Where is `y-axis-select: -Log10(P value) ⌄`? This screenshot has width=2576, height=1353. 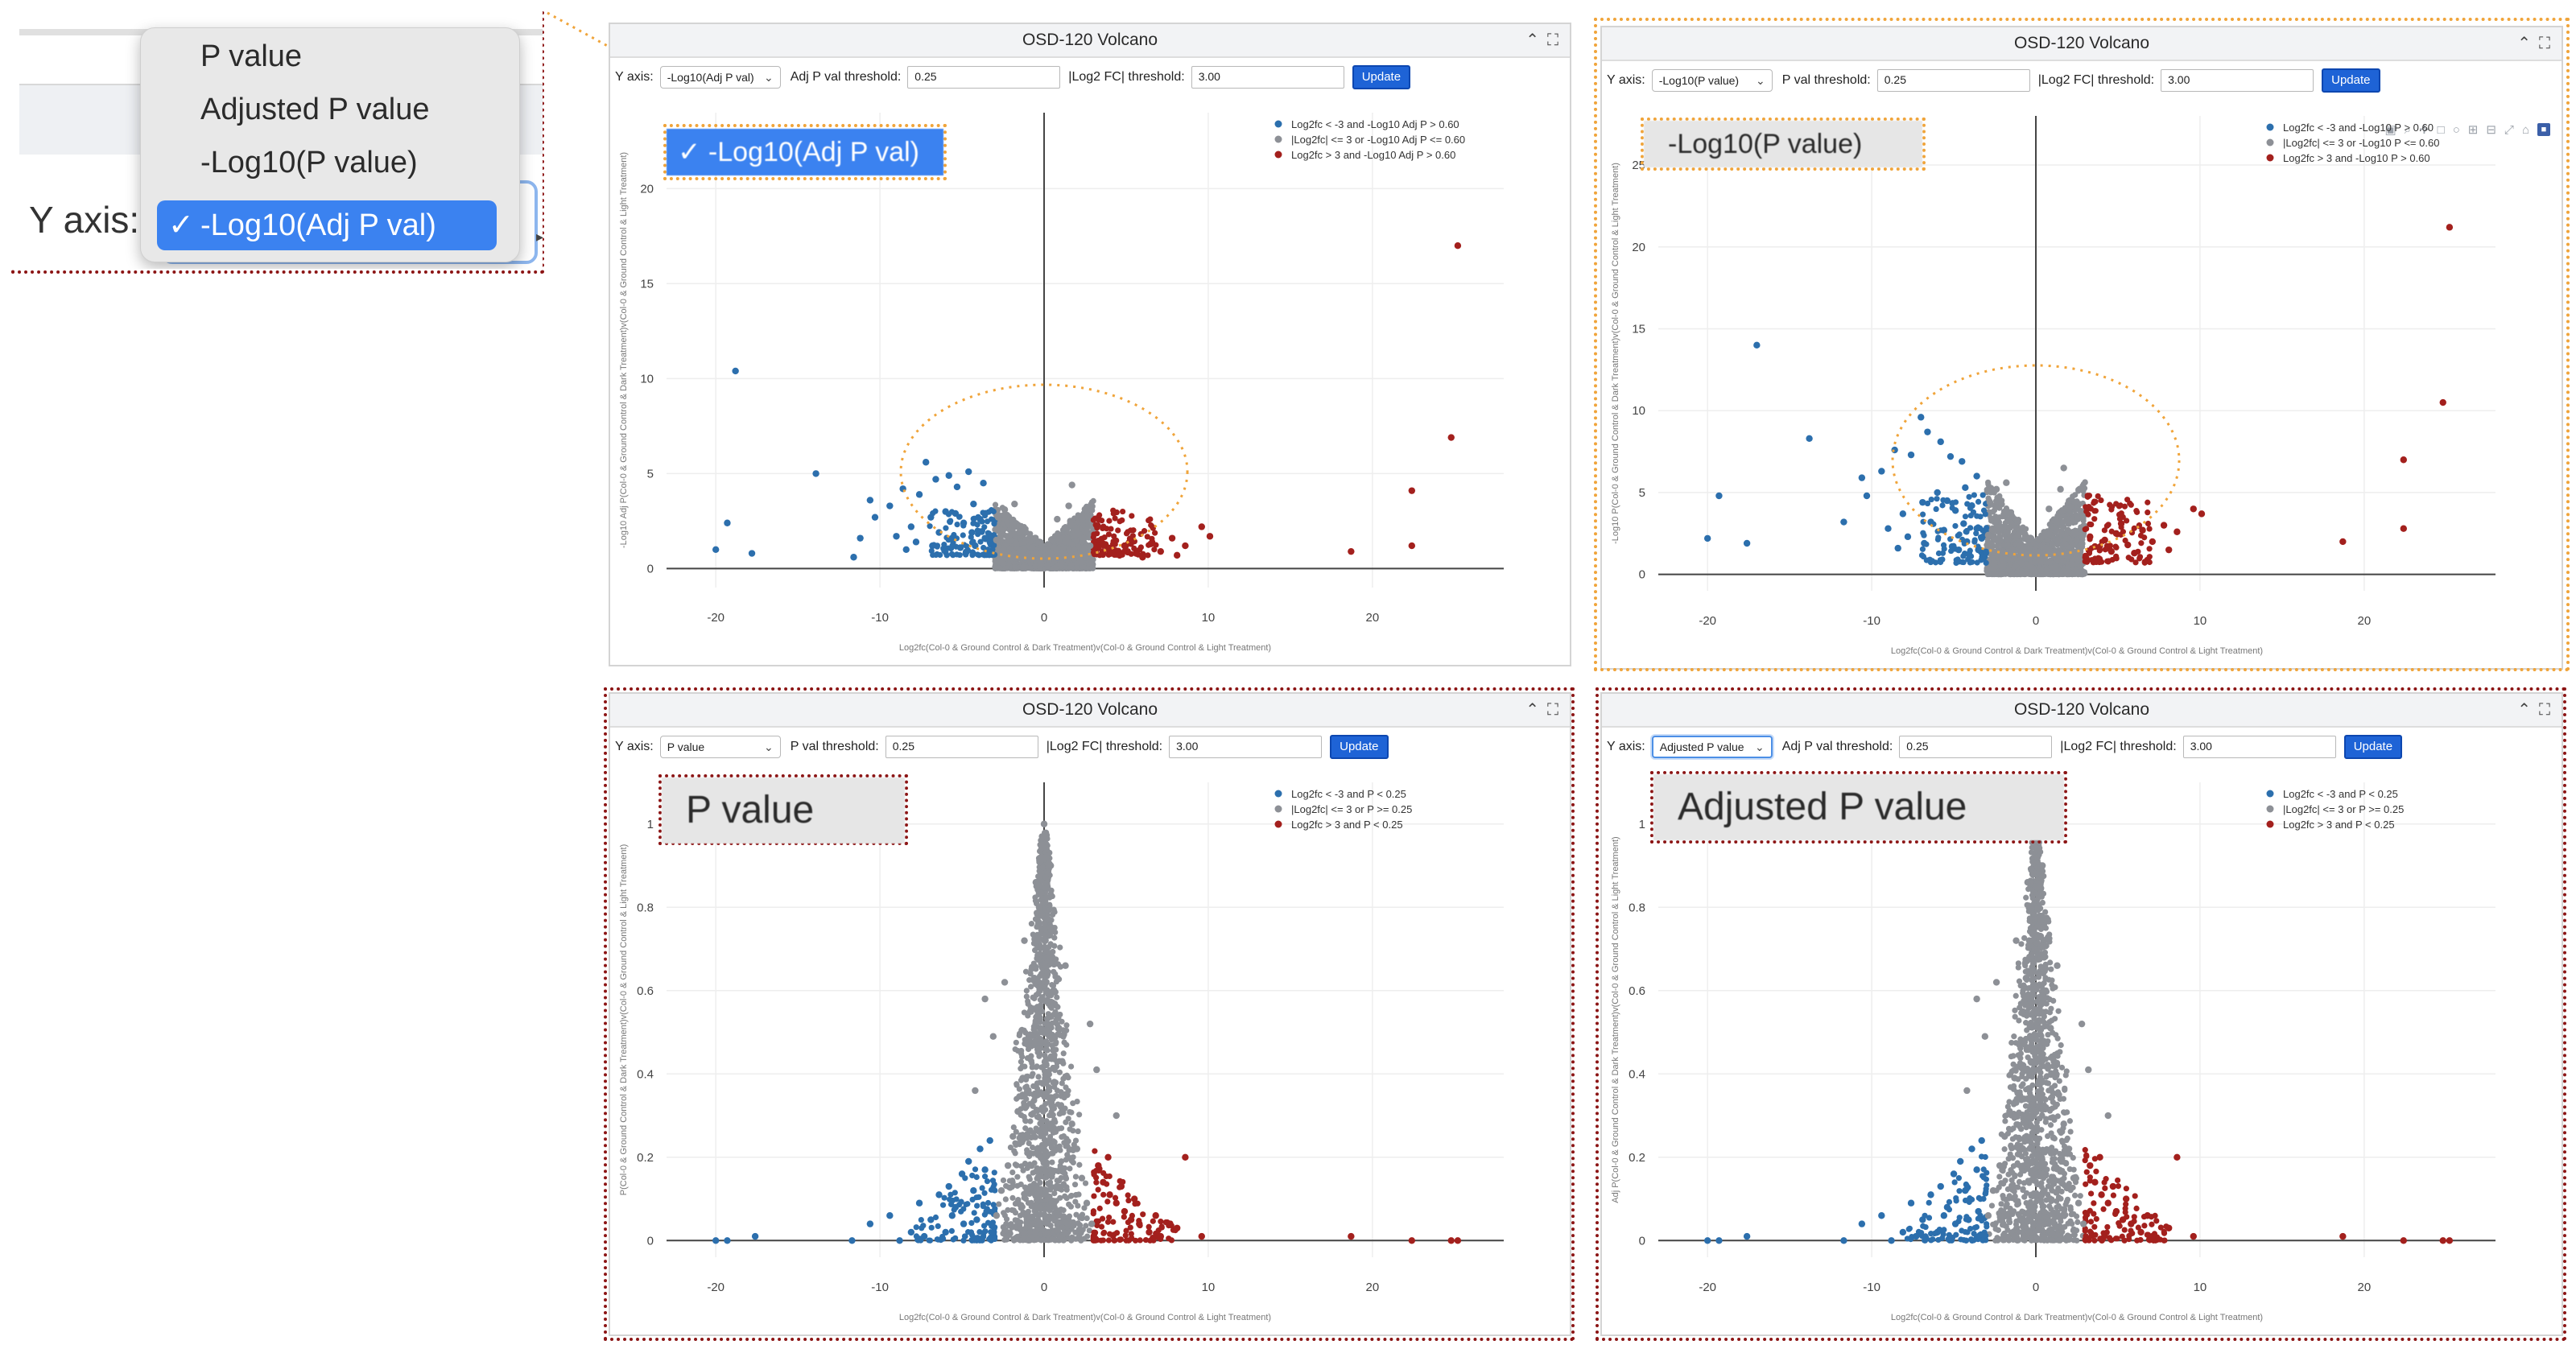 y-axis-select: -Log10(P value) ⌄ is located at coordinates (1712, 80).